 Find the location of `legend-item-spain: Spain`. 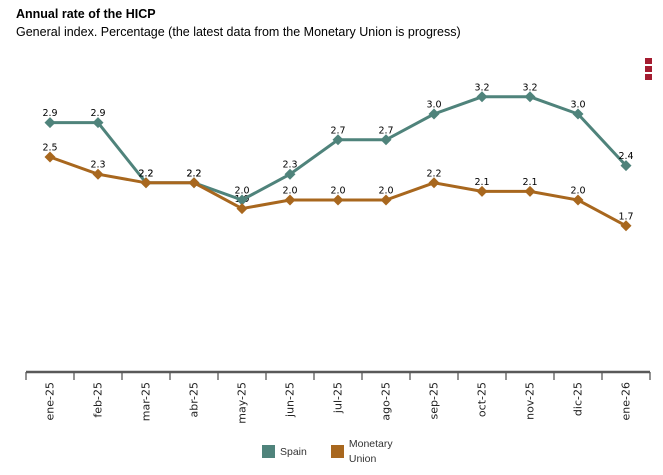

legend-item-spain: Spain is located at coordinates (284, 452).